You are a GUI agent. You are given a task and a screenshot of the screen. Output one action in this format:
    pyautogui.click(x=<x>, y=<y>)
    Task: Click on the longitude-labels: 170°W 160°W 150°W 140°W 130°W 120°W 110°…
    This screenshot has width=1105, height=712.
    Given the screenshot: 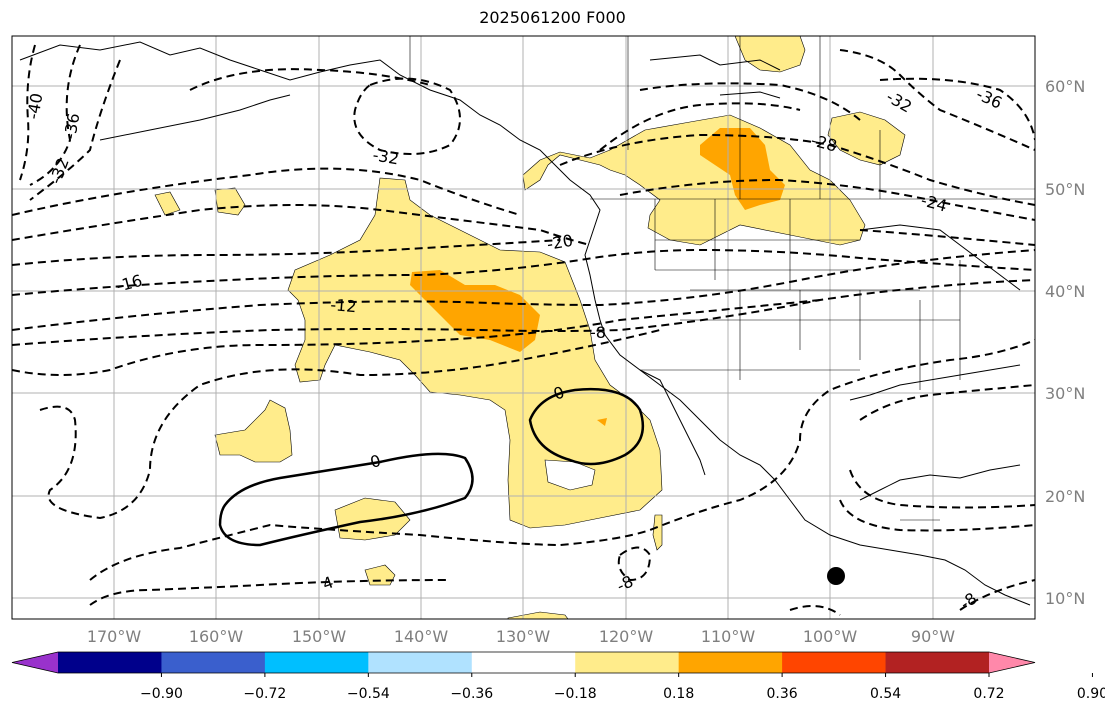 What is the action you would take?
    pyautogui.click(x=521, y=636)
    